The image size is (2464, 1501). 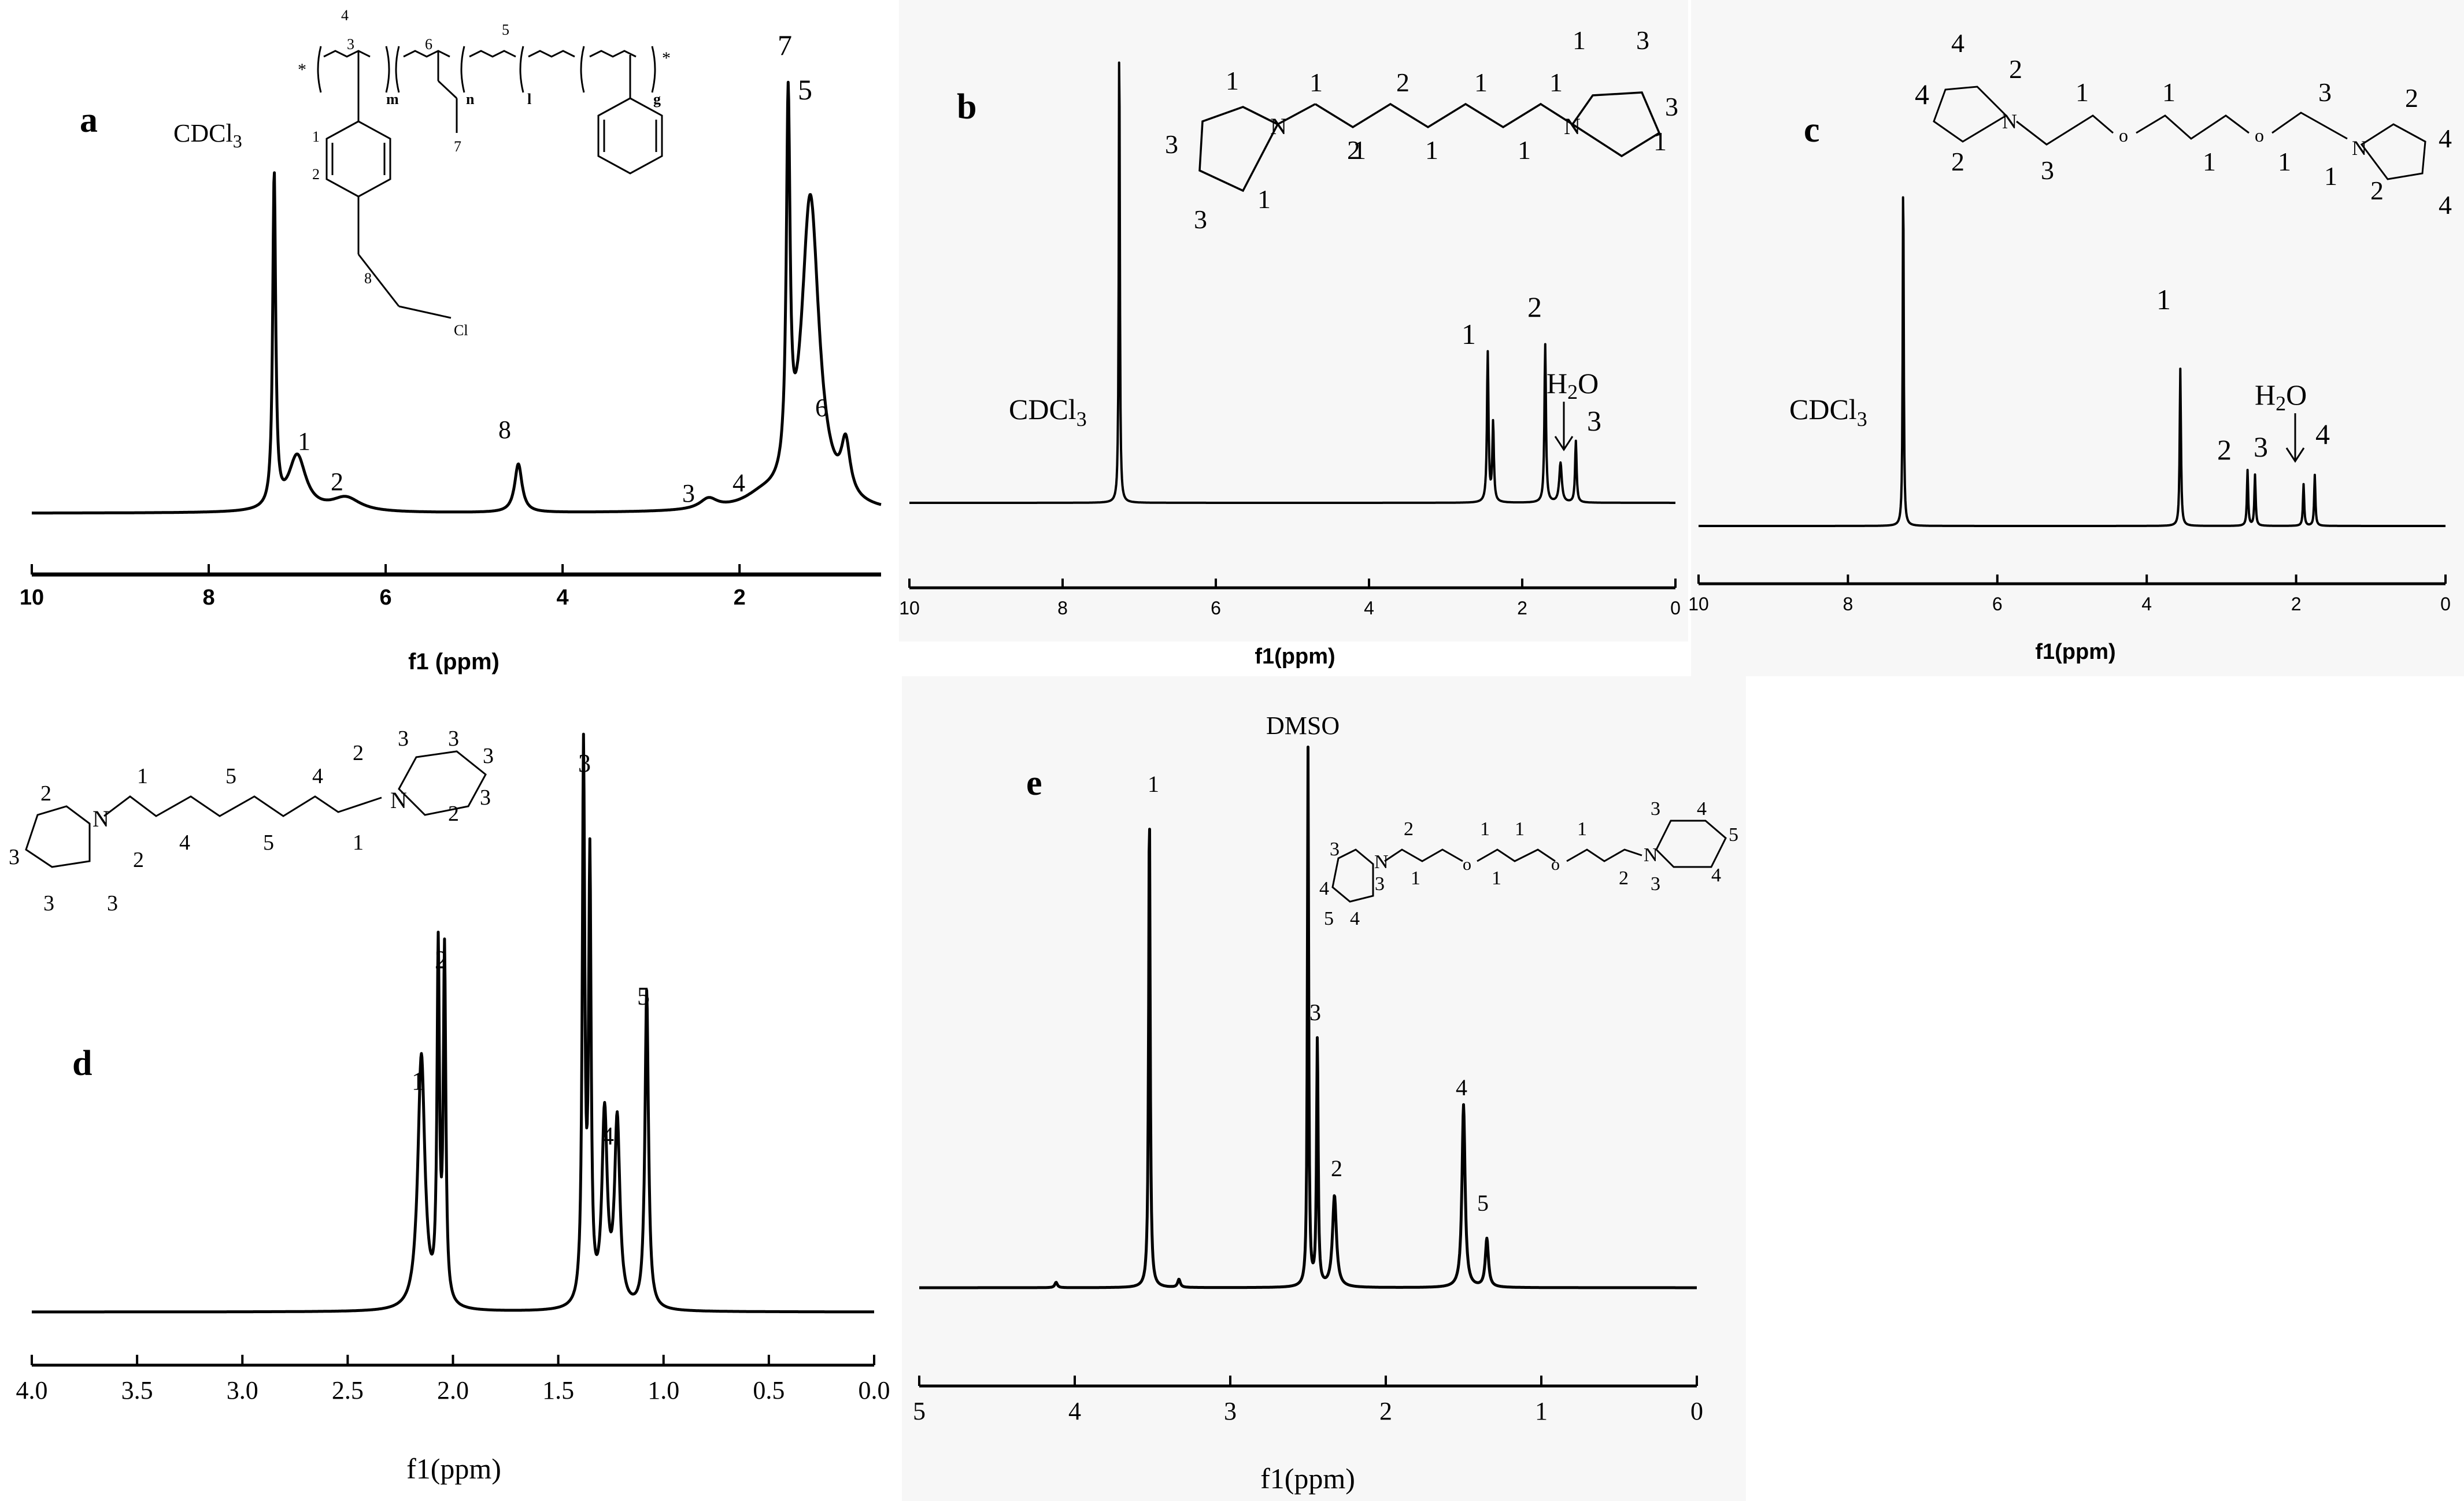 What do you see at coordinates (2163, 299) in the screenshot?
I see `panel-c-peak-1: 1` at bounding box center [2163, 299].